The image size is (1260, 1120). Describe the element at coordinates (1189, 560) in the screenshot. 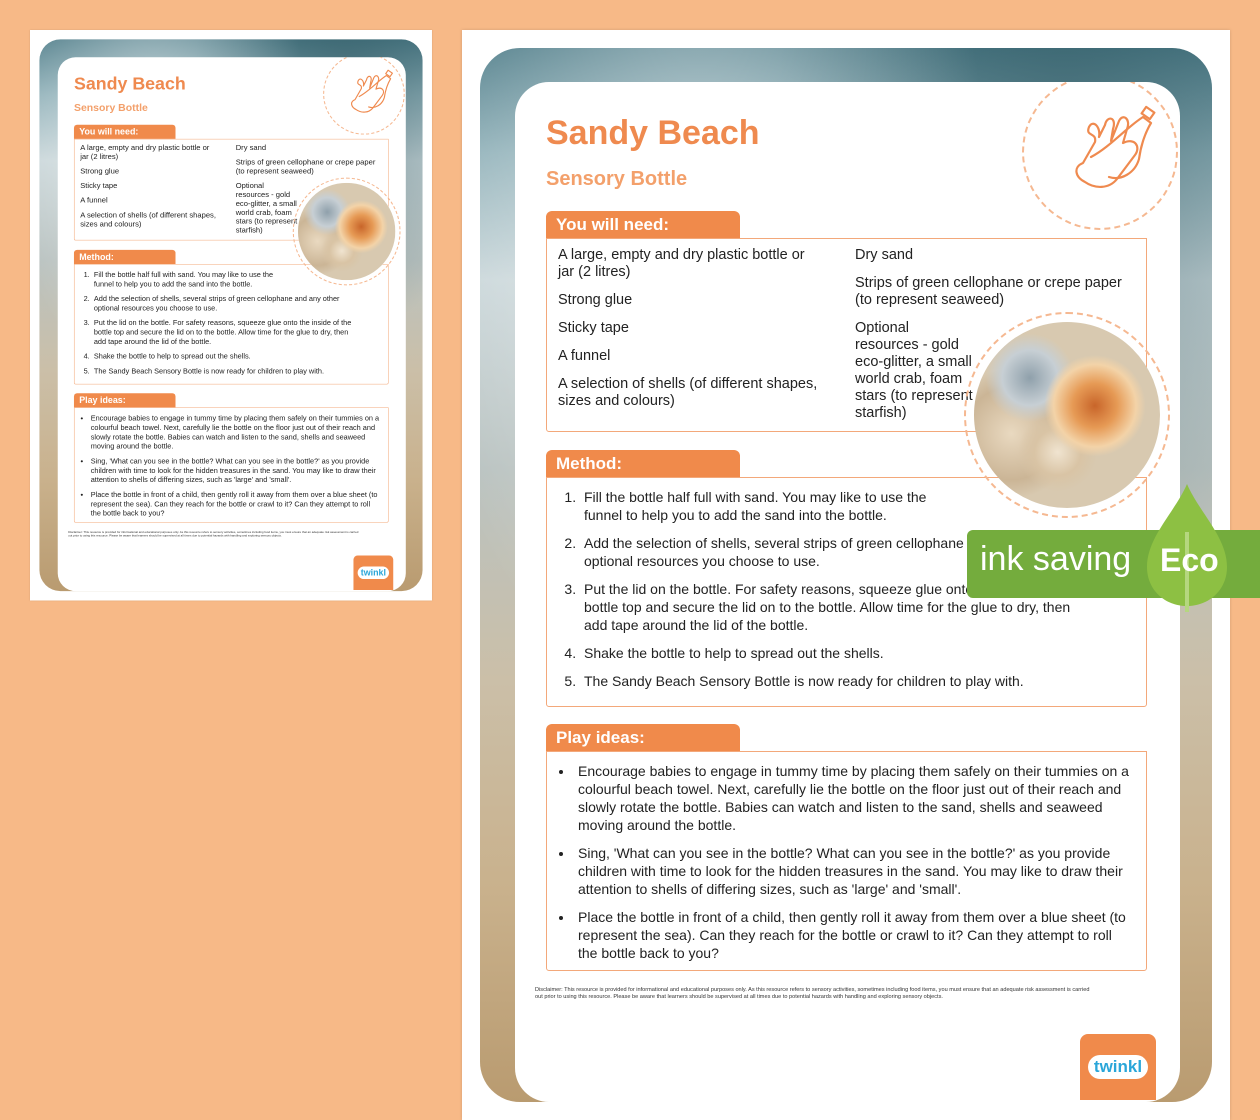

I see `eco-label: Eco` at that location.